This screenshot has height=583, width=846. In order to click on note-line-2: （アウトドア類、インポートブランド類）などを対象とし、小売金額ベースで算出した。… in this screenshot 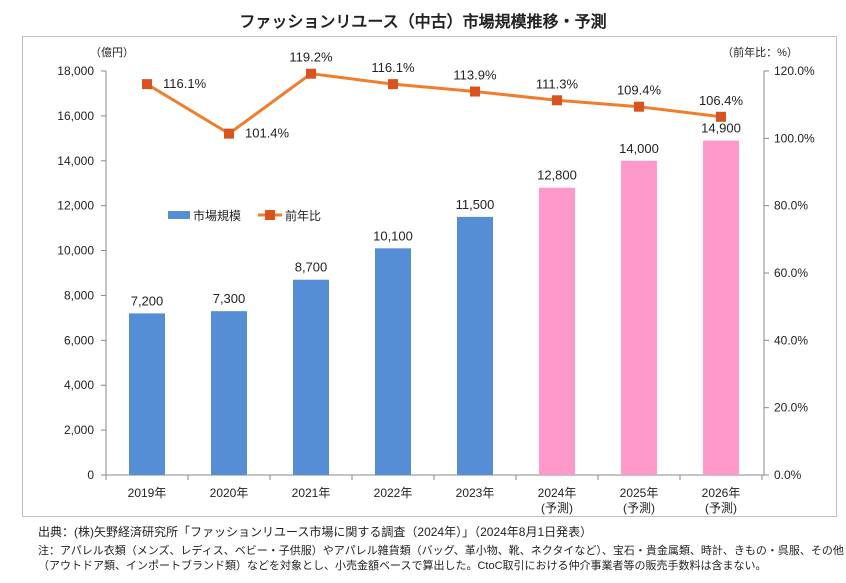, I will do `click(402, 566)`.